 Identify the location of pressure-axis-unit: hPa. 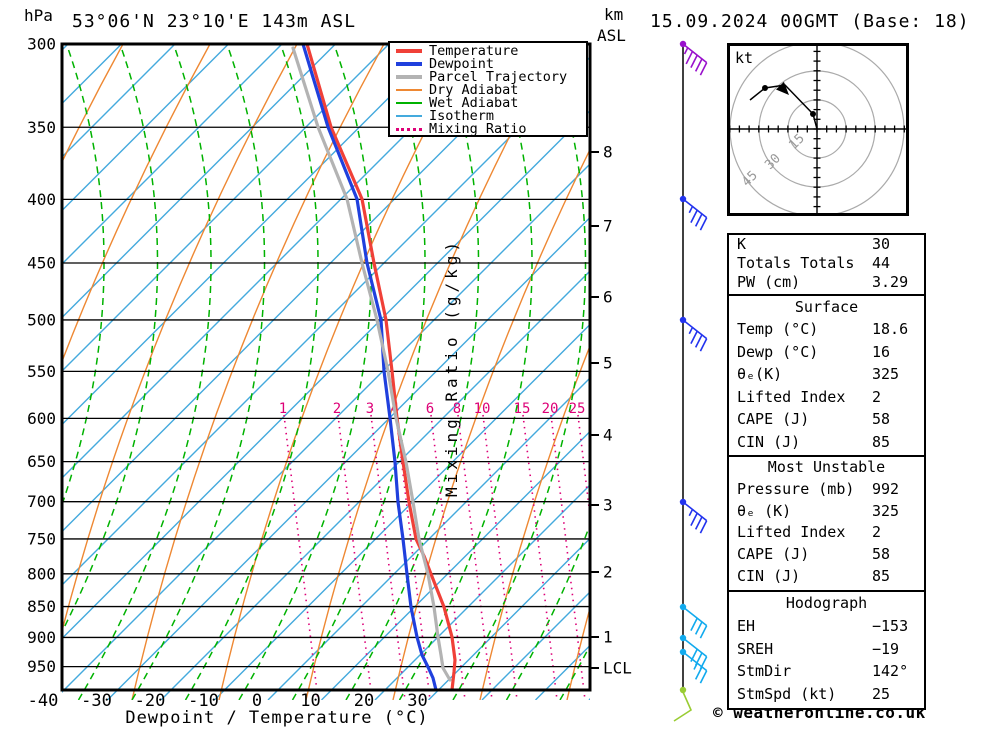
(38, 15).